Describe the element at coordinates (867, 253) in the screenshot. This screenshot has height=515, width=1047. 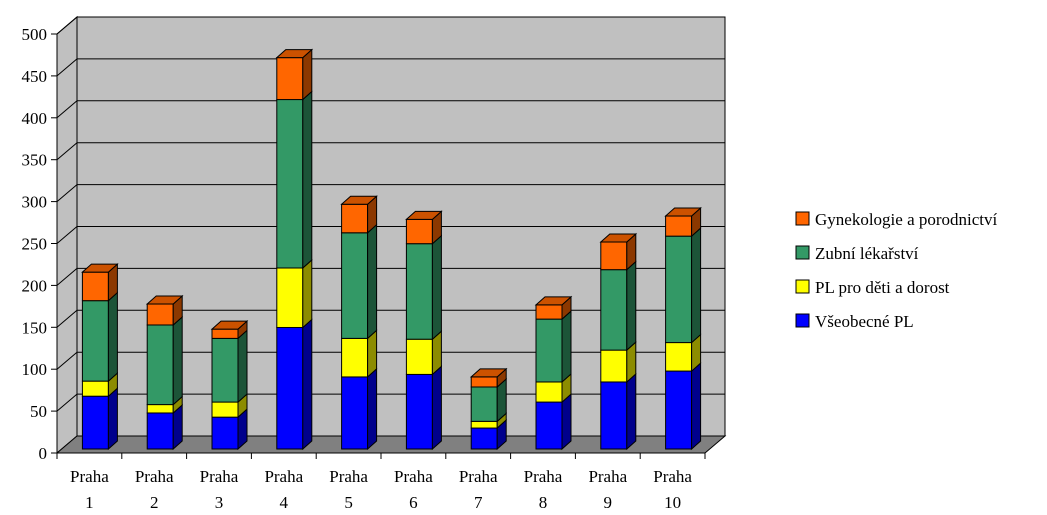
I see `legend-label: Zubní lékařství` at that location.